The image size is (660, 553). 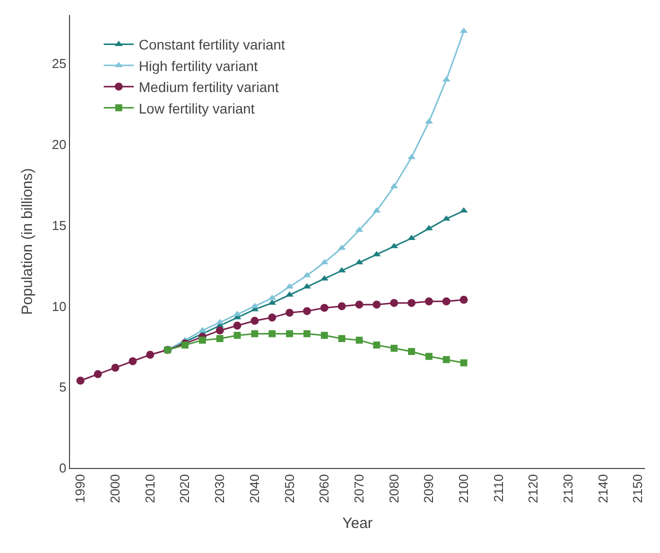 What do you see at coordinates (464, 489) in the screenshot?
I see `x-tick-label: 2100` at bounding box center [464, 489].